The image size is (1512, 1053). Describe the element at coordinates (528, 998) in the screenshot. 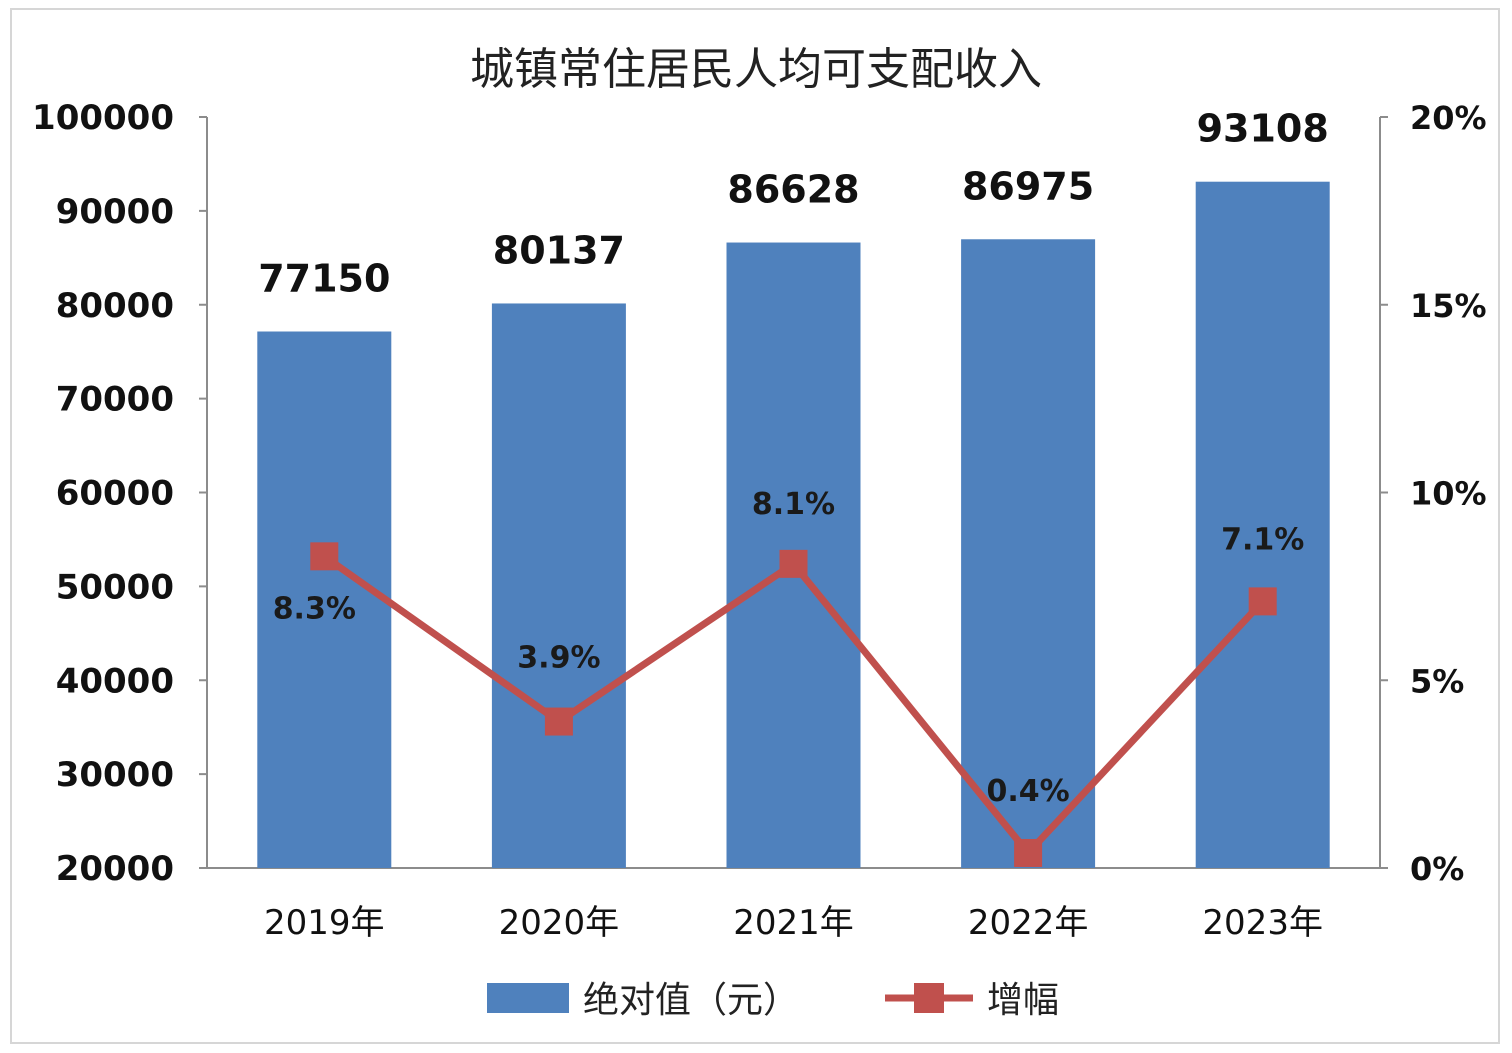

I see `legend-bar-swatch` at that location.